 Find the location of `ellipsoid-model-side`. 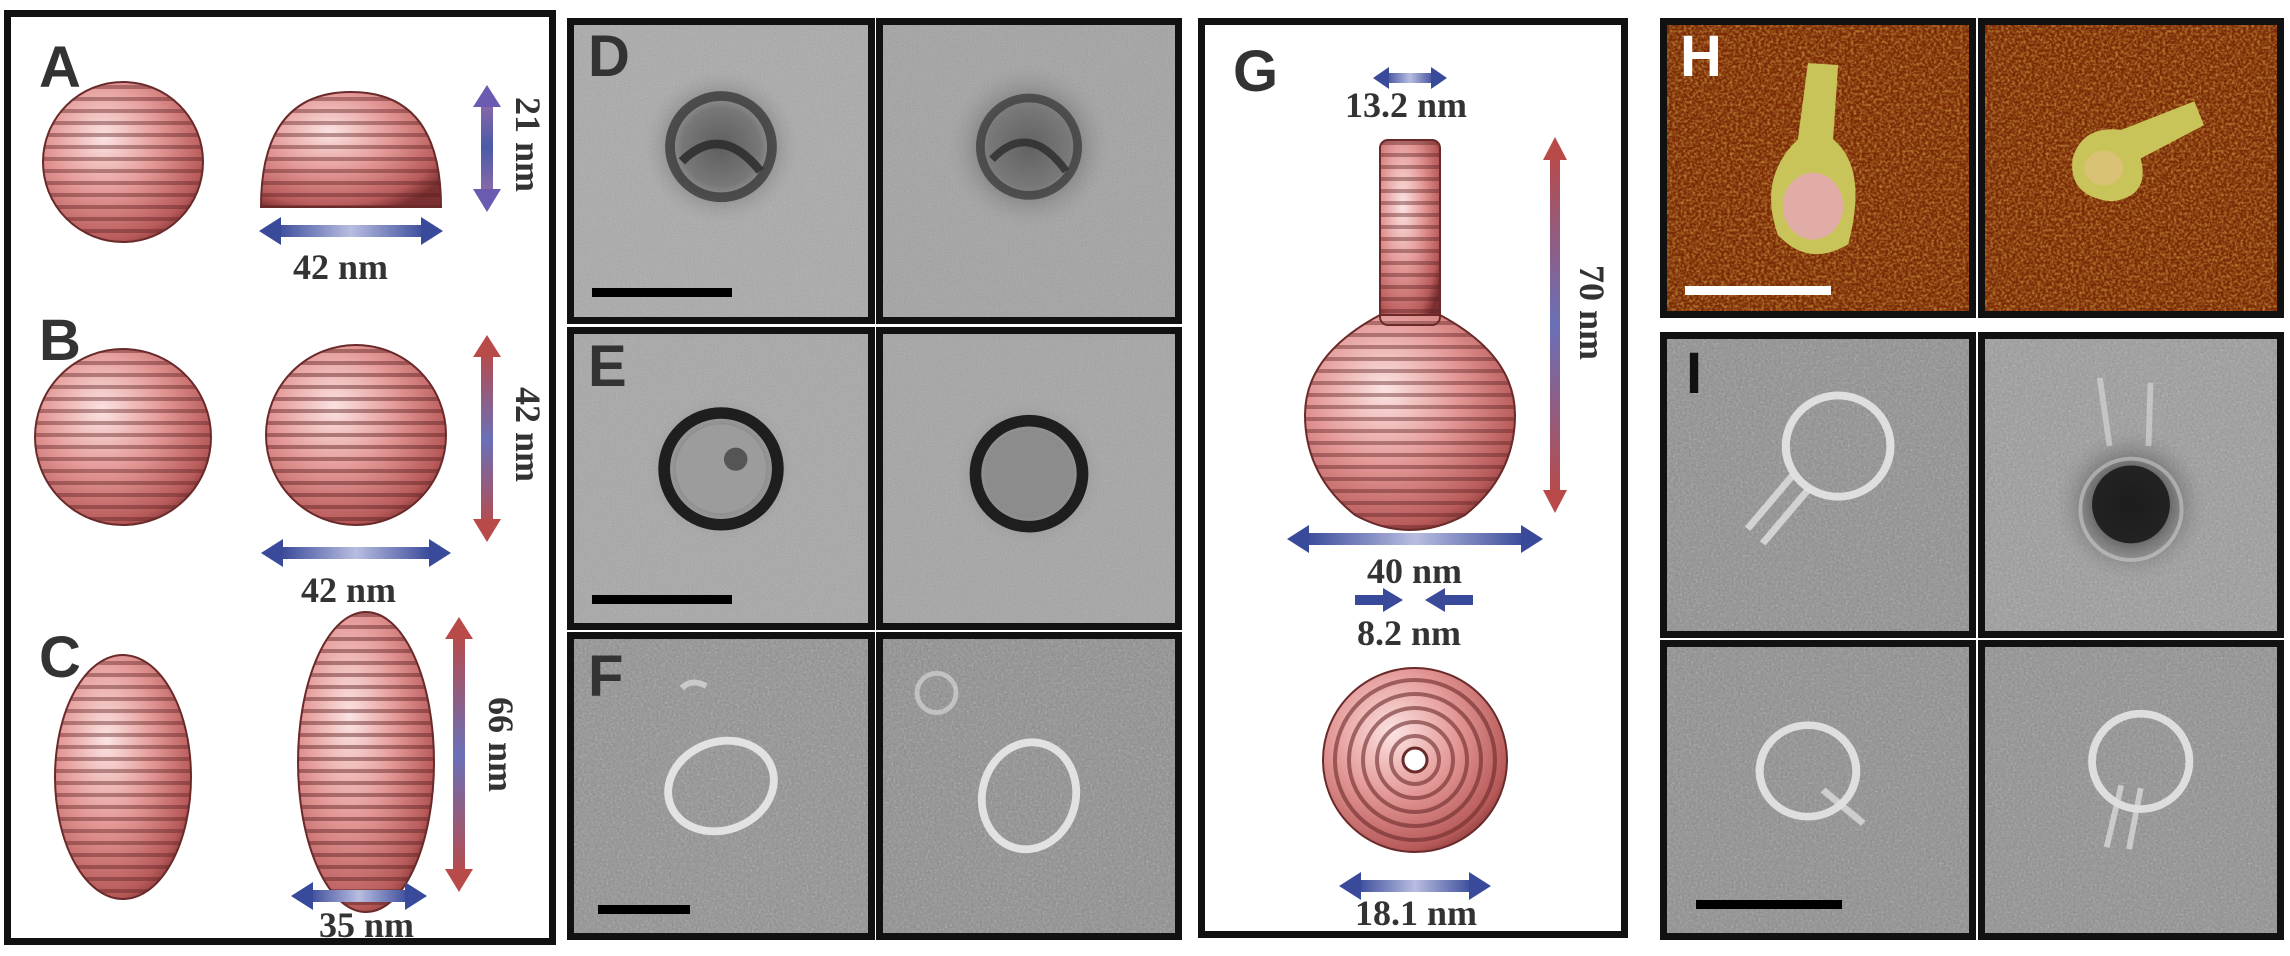

ellipsoid-model-side is located at coordinates (366, 762).